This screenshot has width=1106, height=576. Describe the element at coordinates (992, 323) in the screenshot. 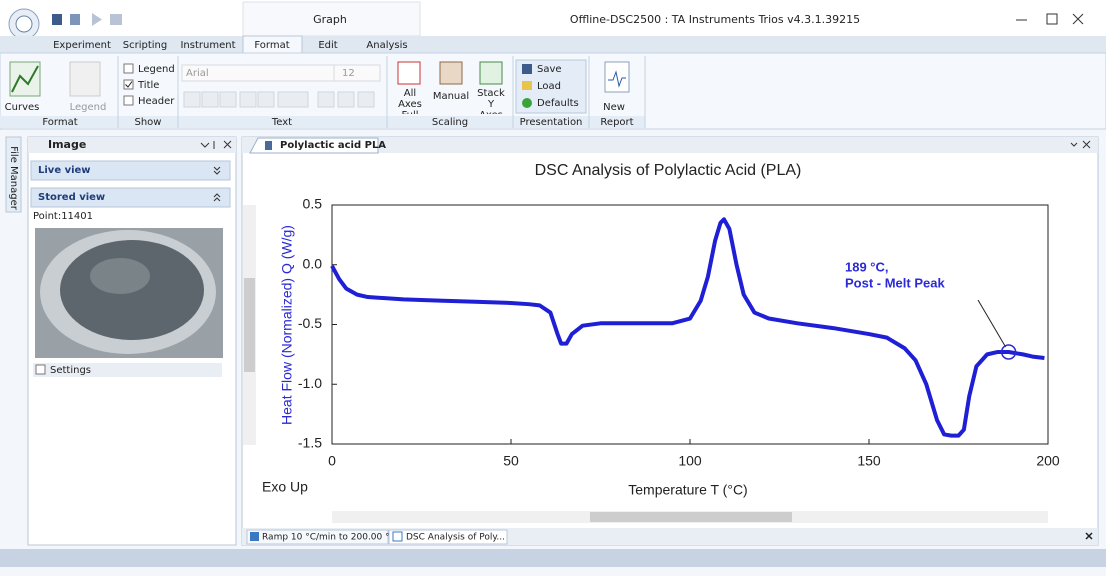

I see `annotation-leader` at that location.